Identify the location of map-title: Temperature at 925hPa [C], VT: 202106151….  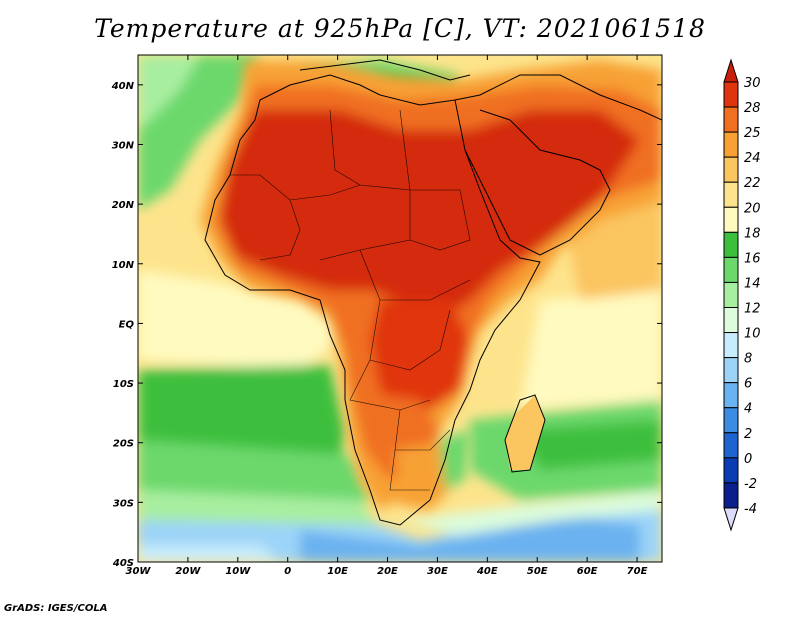
(400, 28).